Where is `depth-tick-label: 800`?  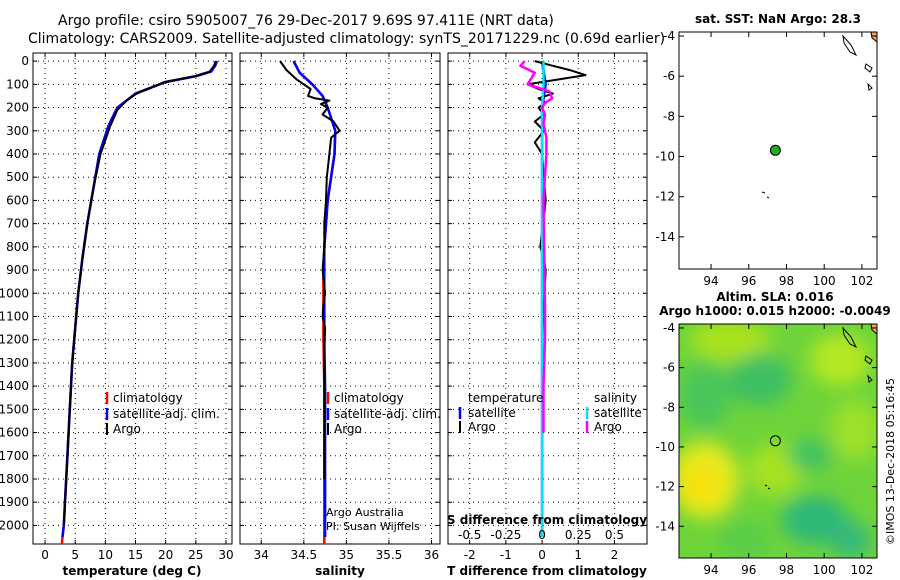 depth-tick-label: 800 is located at coordinates (17, 247).